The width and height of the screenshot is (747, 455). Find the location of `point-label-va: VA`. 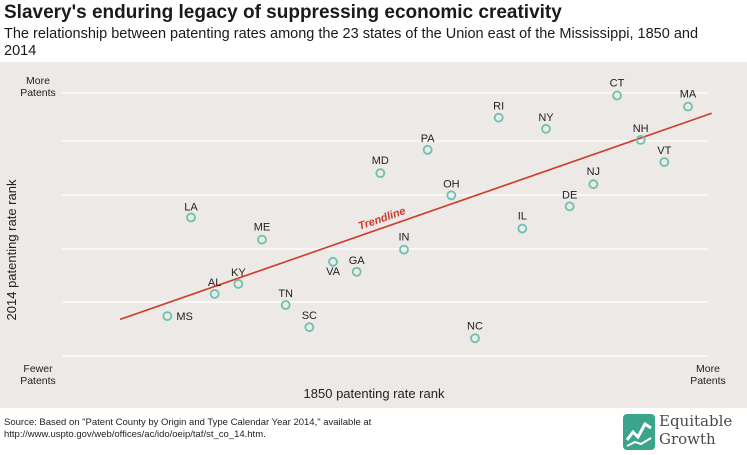

point-label-va: VA is located at coordinates (333, 272).